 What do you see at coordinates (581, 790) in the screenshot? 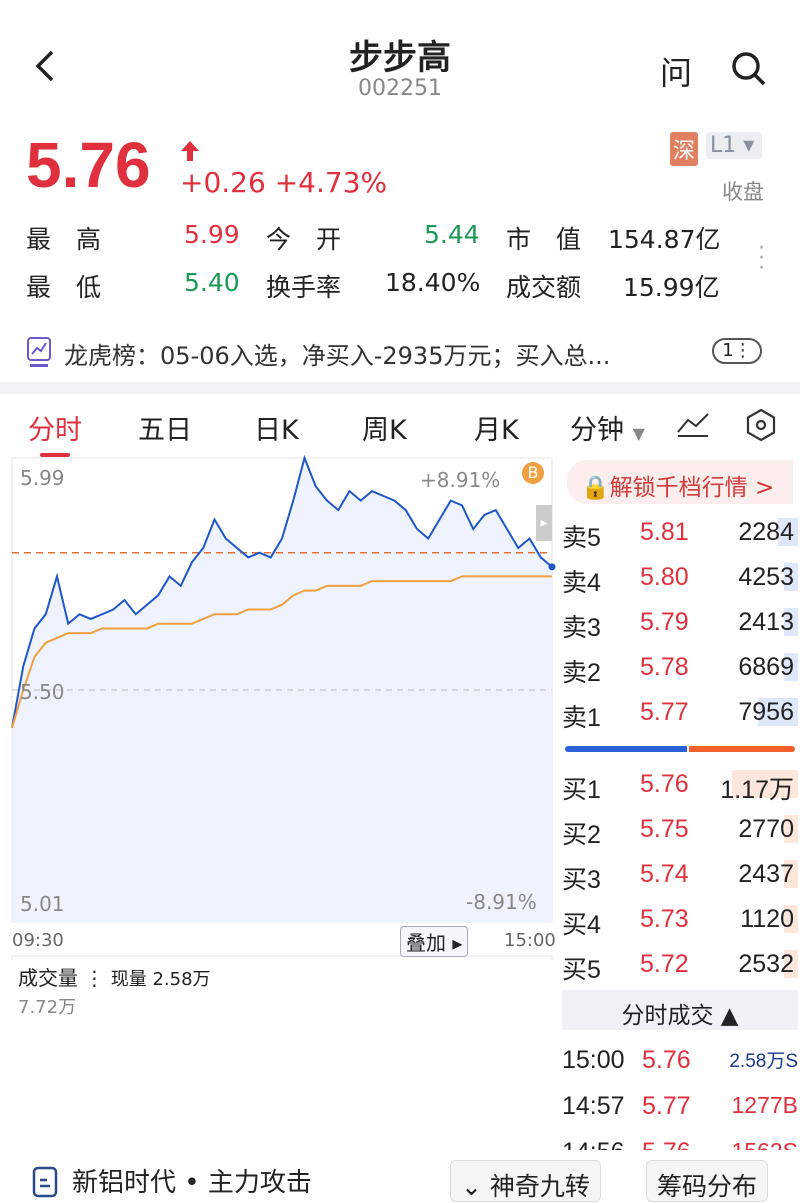
I see `level-label: 买1` at bounding box center [581, 790].